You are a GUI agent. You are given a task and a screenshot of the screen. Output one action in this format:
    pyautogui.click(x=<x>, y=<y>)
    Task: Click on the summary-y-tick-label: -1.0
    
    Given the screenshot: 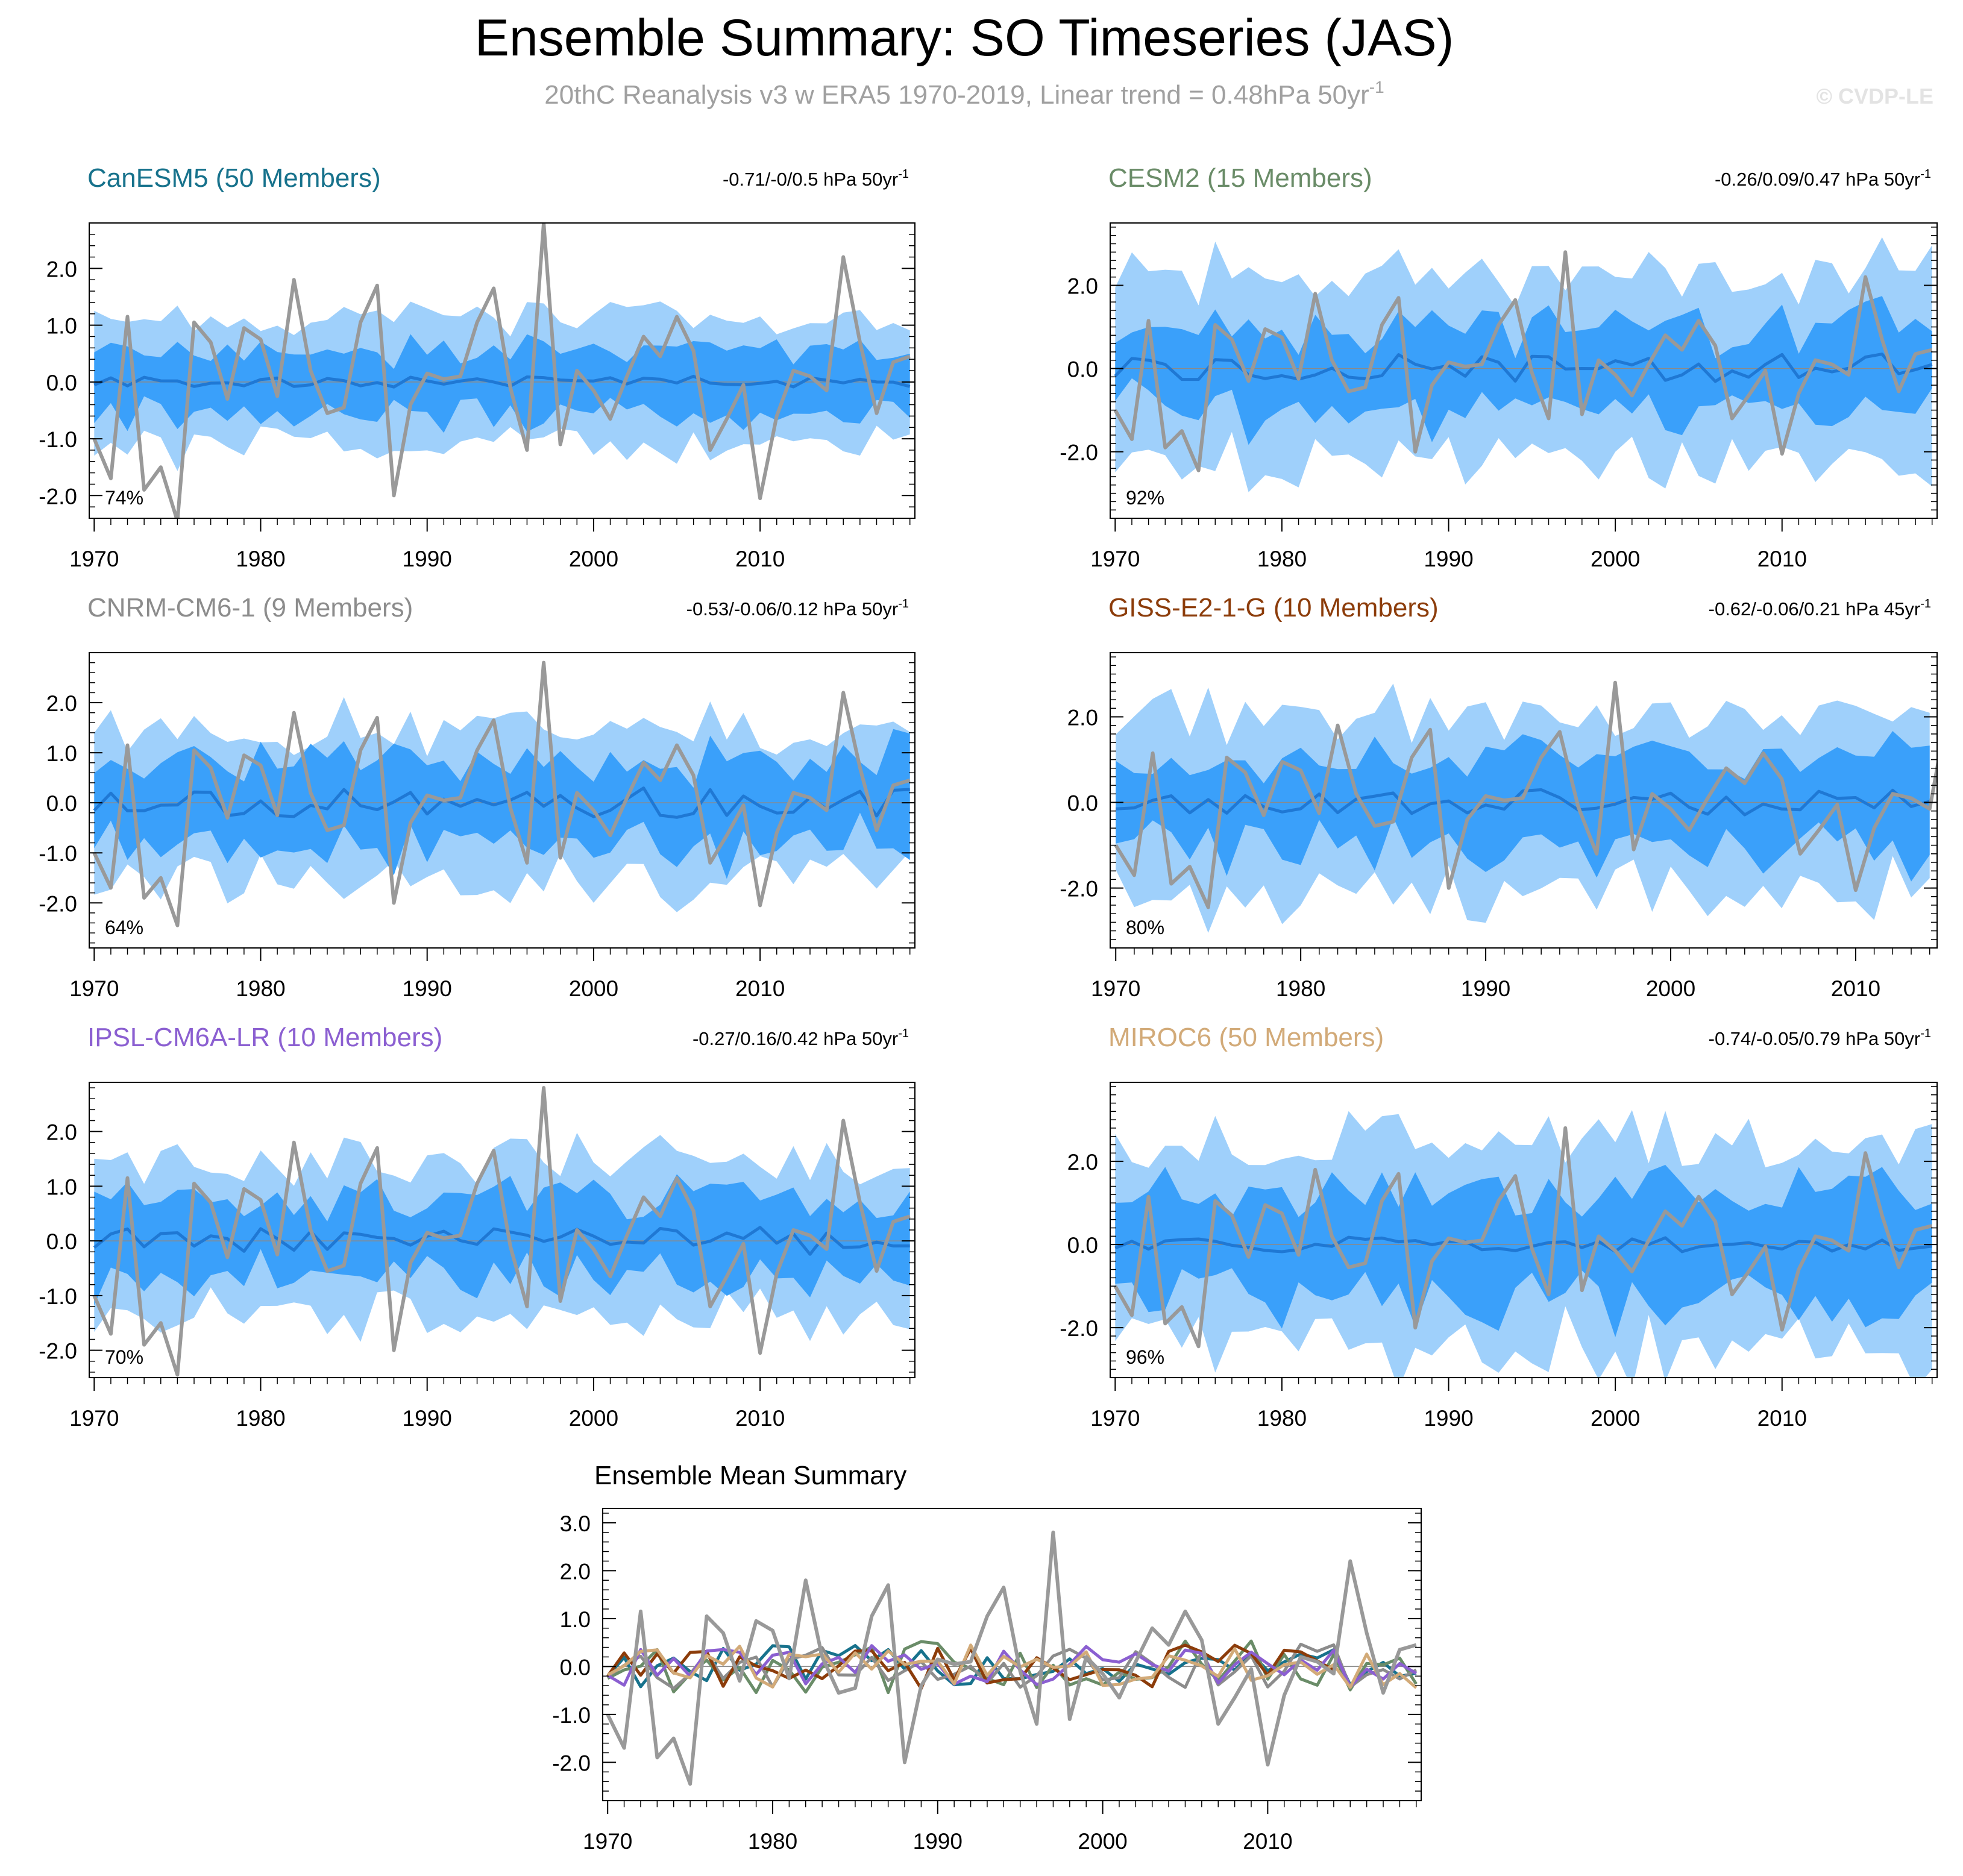 What is the action you would take?
    pyautogui.click(x=571, y=1715)
    